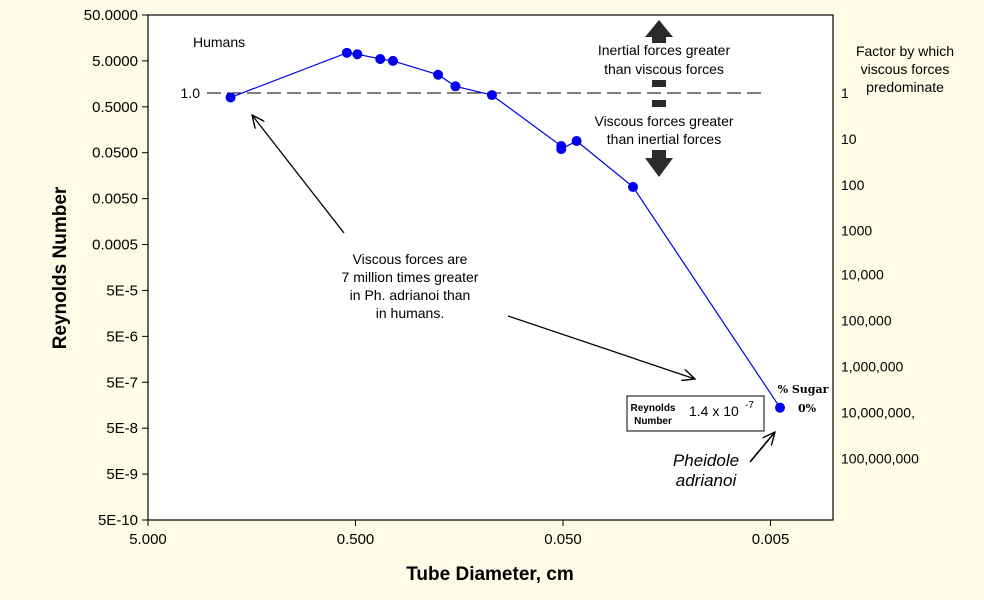 The image size is (984, 600). What do you see at coordinates (880, 458) in the screenshot?
I see `right-tick-label: 100,000,000` at bounding box center [880, 458].